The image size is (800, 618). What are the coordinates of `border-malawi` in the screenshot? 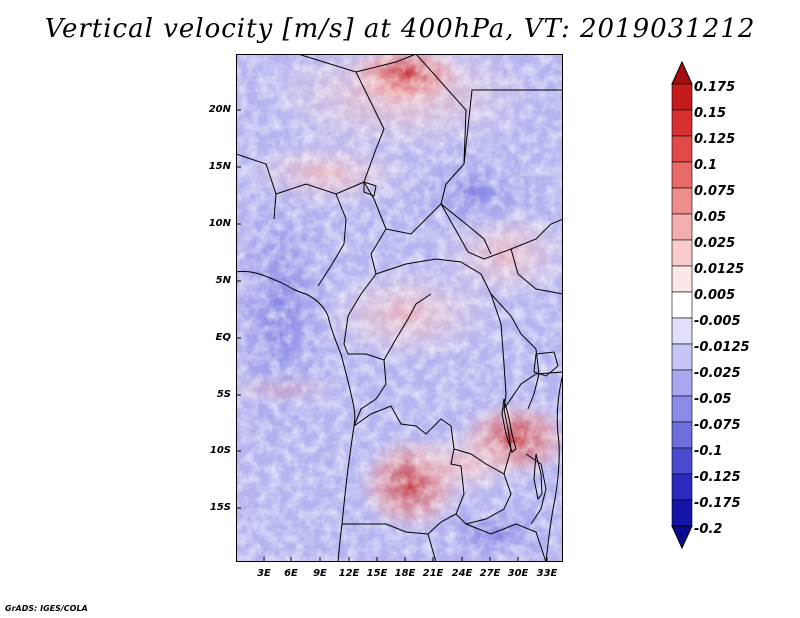 It's located at (536, 489).